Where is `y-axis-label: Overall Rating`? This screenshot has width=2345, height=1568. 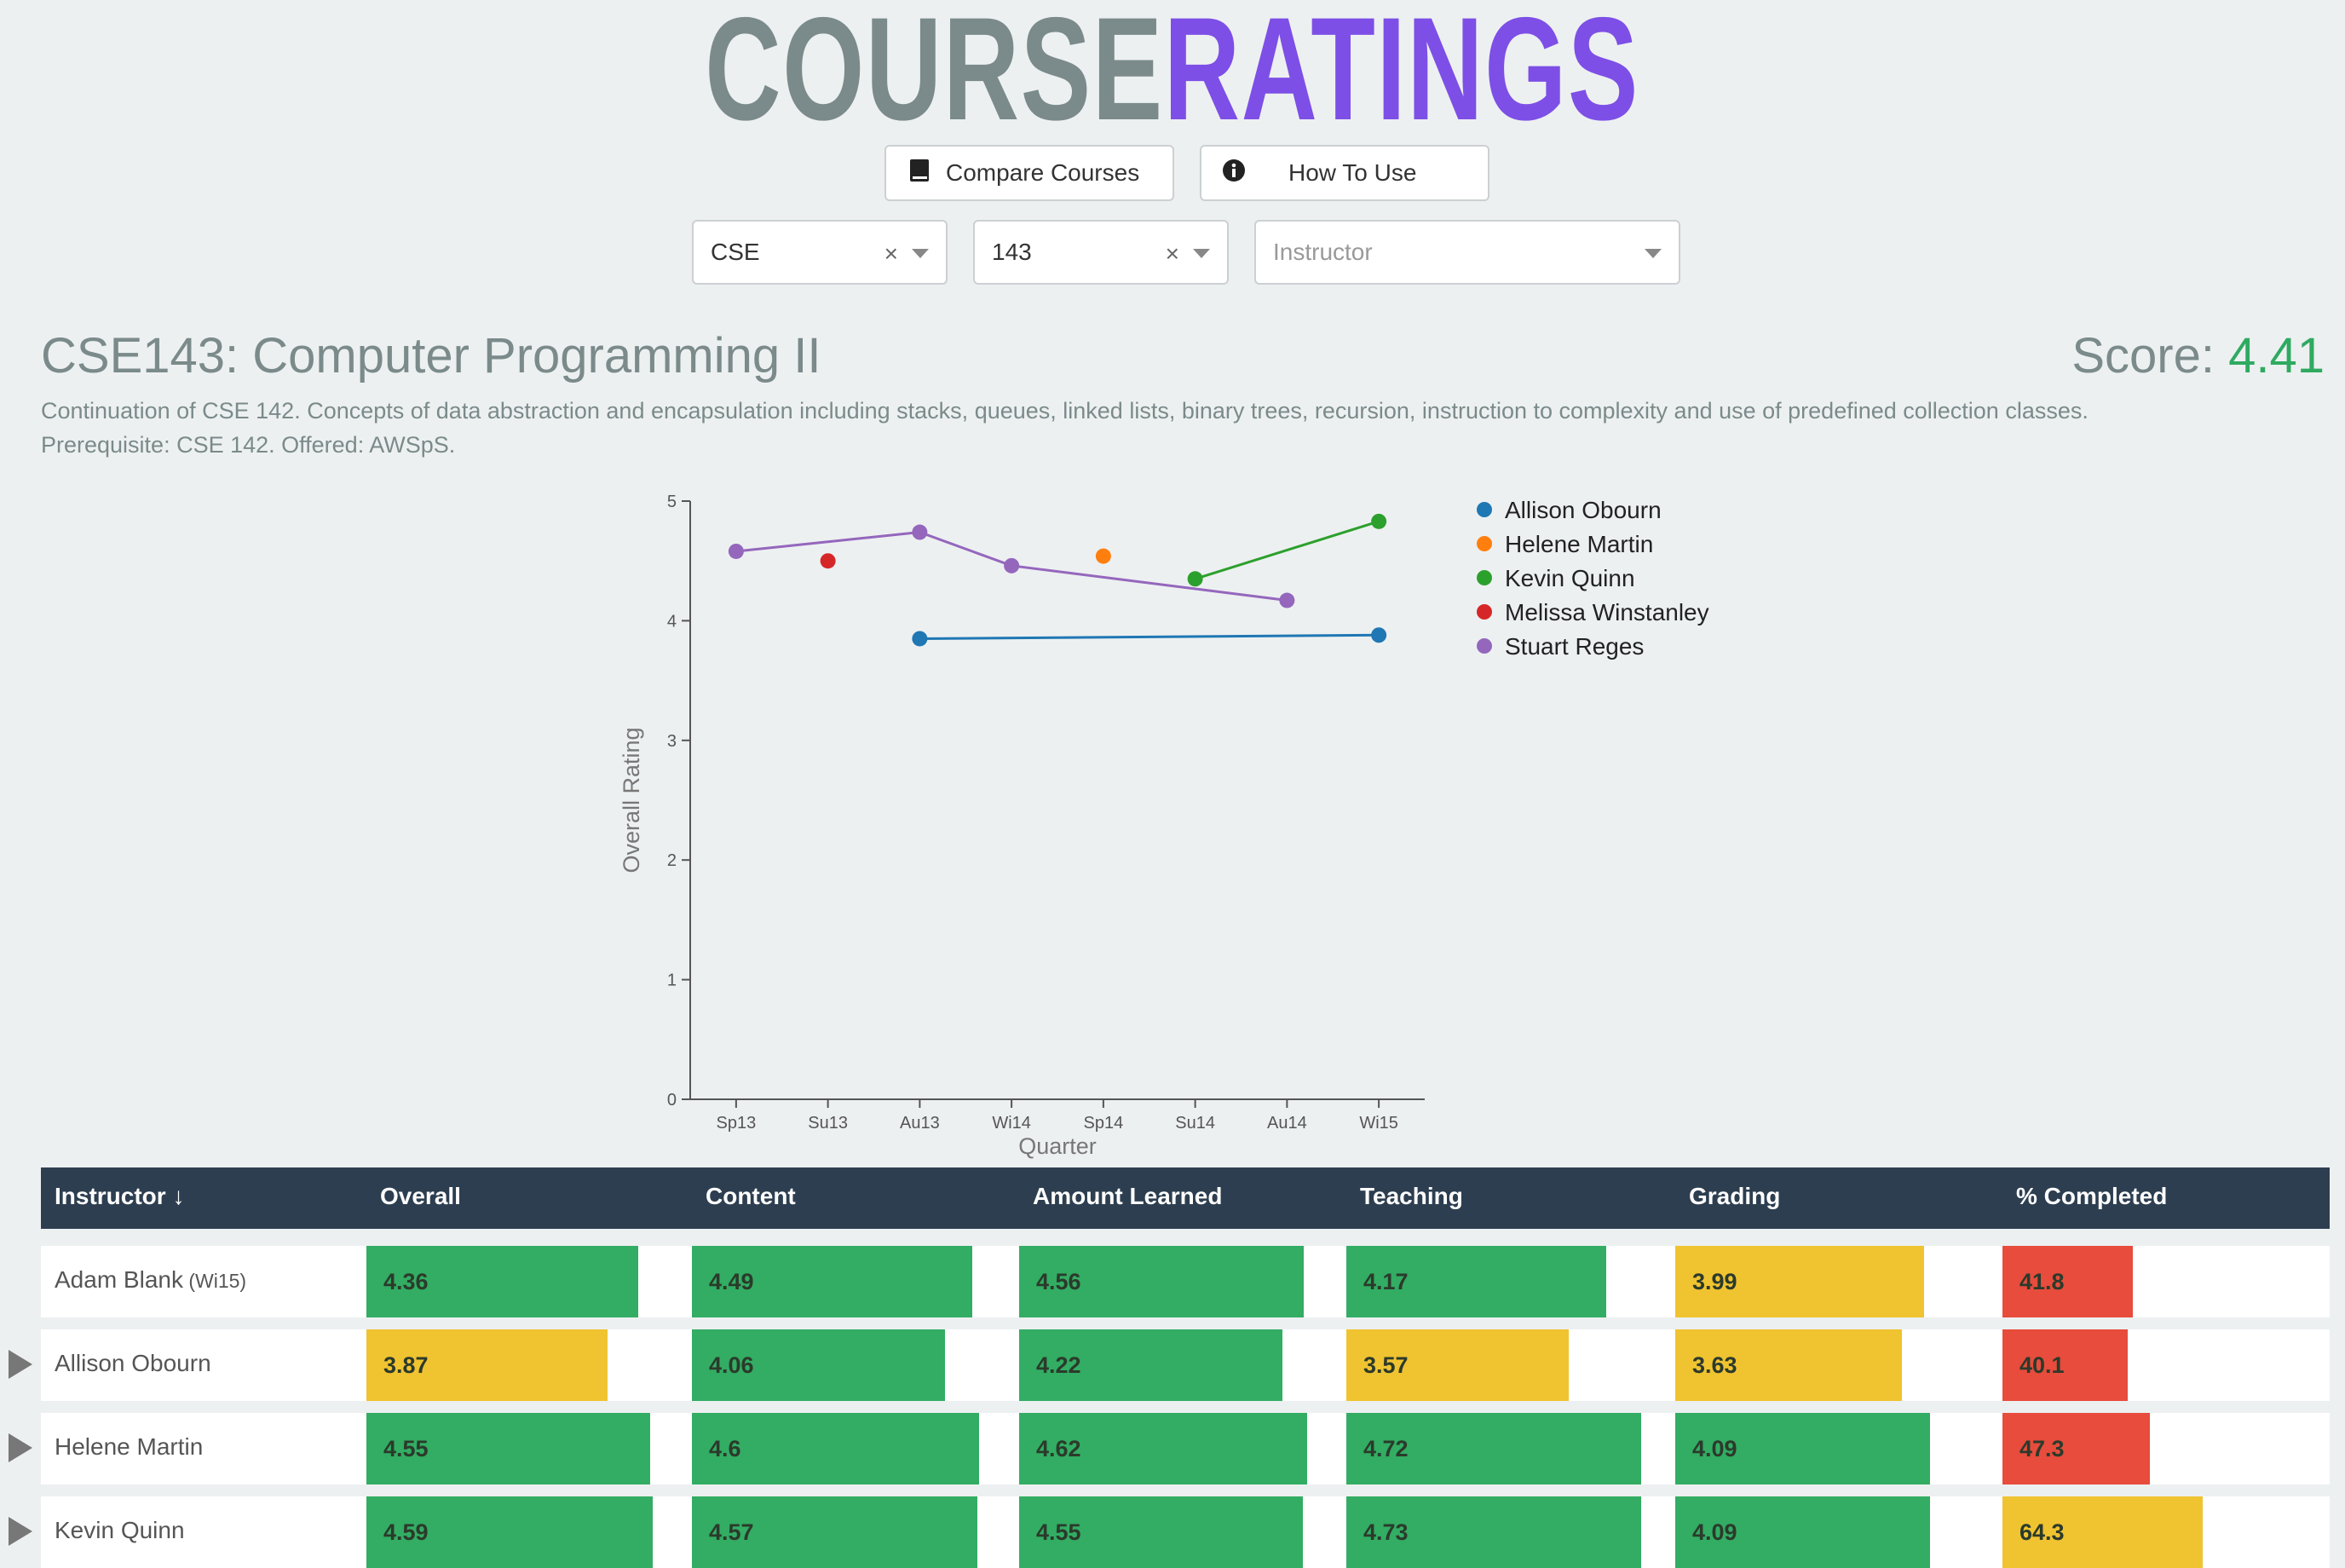 y-axis-label: Overall Rating is located at coordinates (631, 800).